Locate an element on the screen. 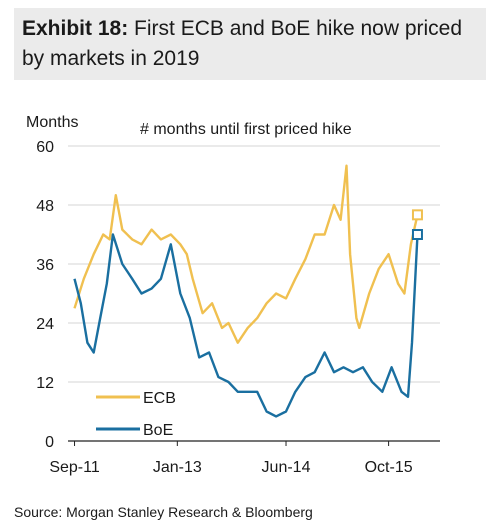  legend-label: BoE is located at coordinates (158, 430).